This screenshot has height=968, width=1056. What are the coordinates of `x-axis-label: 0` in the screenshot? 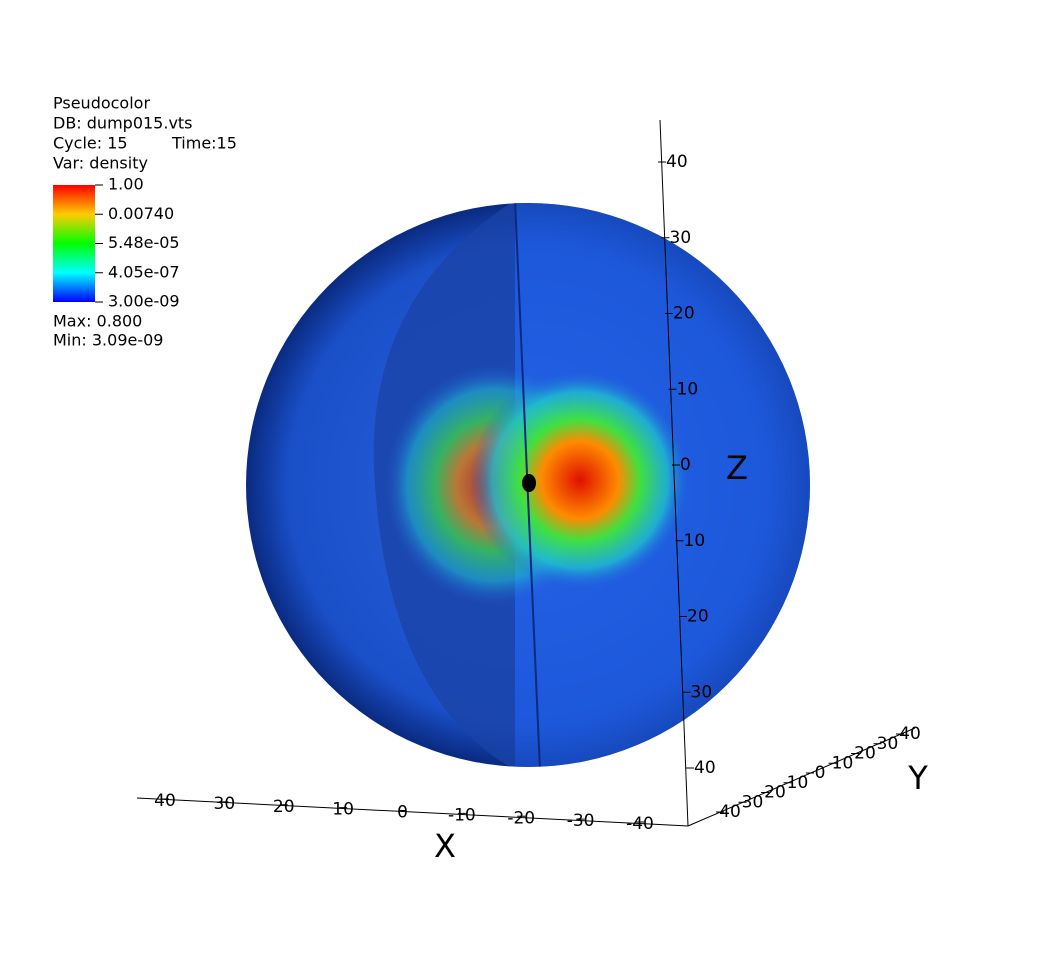 It's located at (402, 813).